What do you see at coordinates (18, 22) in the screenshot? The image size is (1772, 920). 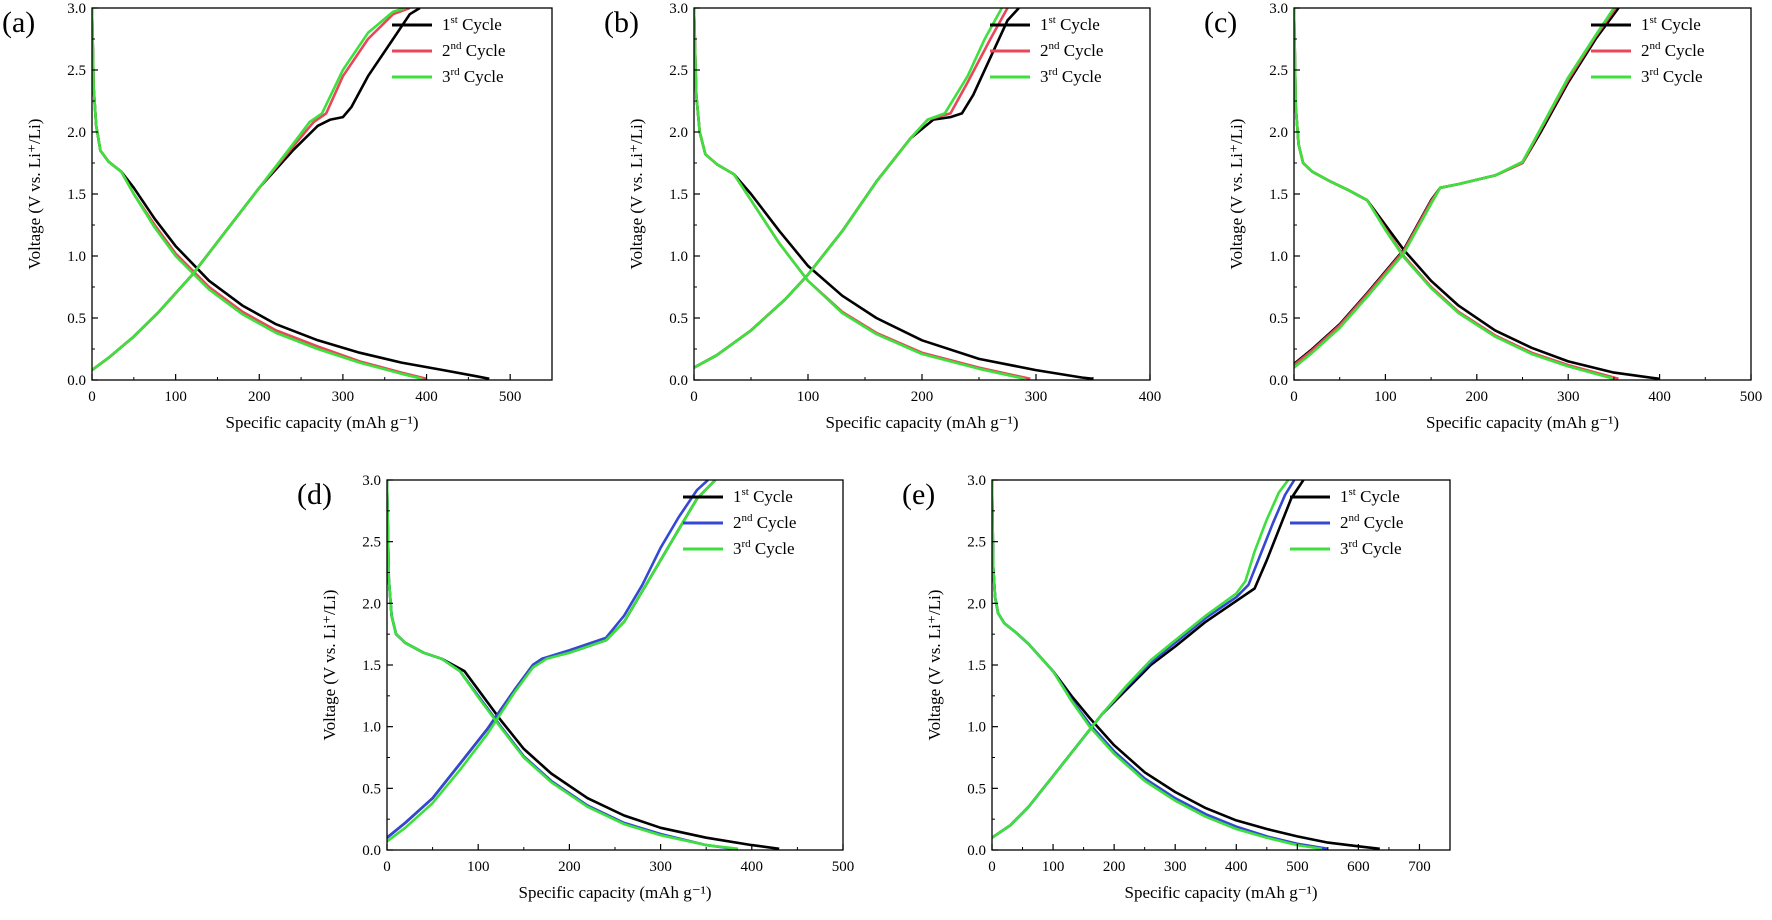 I see `panel-label: (a)` at bounding box center [18, 22].